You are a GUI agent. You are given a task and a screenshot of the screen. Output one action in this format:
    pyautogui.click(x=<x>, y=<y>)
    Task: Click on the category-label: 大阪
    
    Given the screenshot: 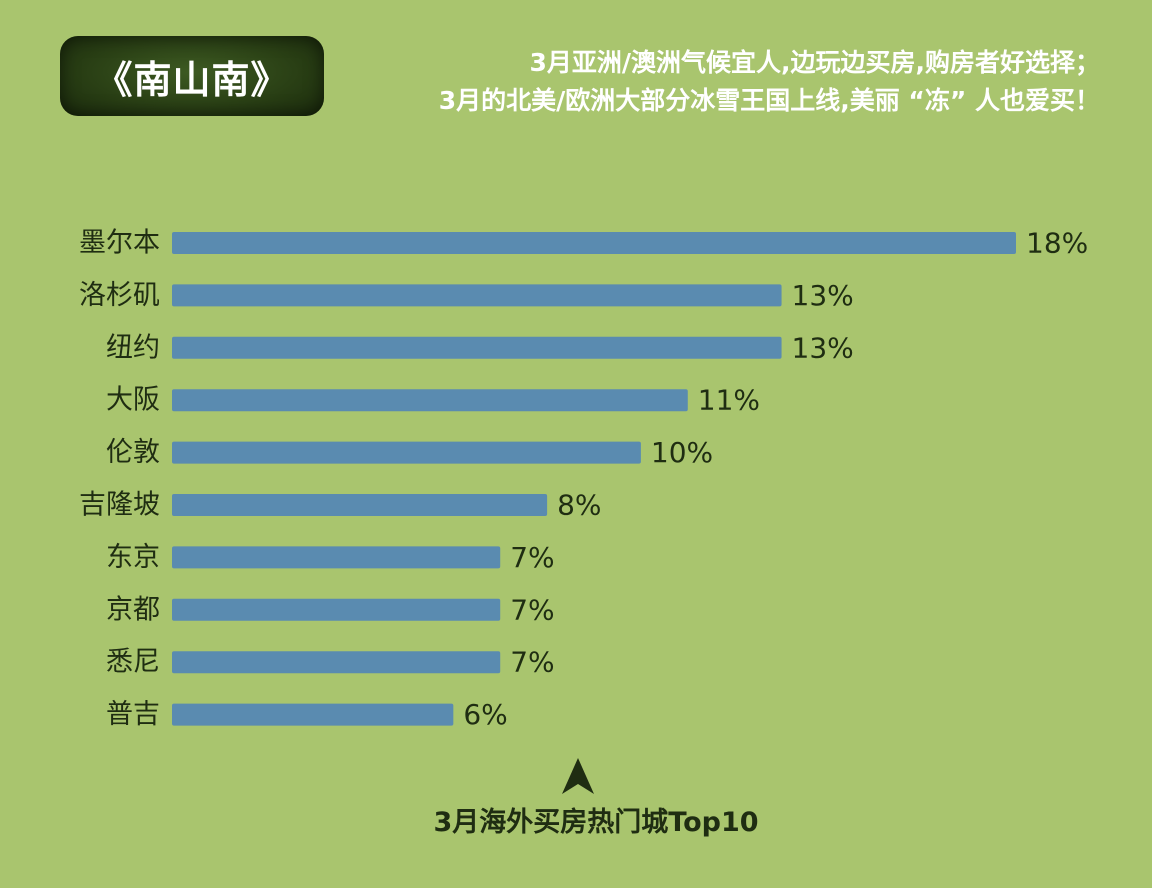 What is the action you would take?
    pyautogui.click(x=133, y=400)
    